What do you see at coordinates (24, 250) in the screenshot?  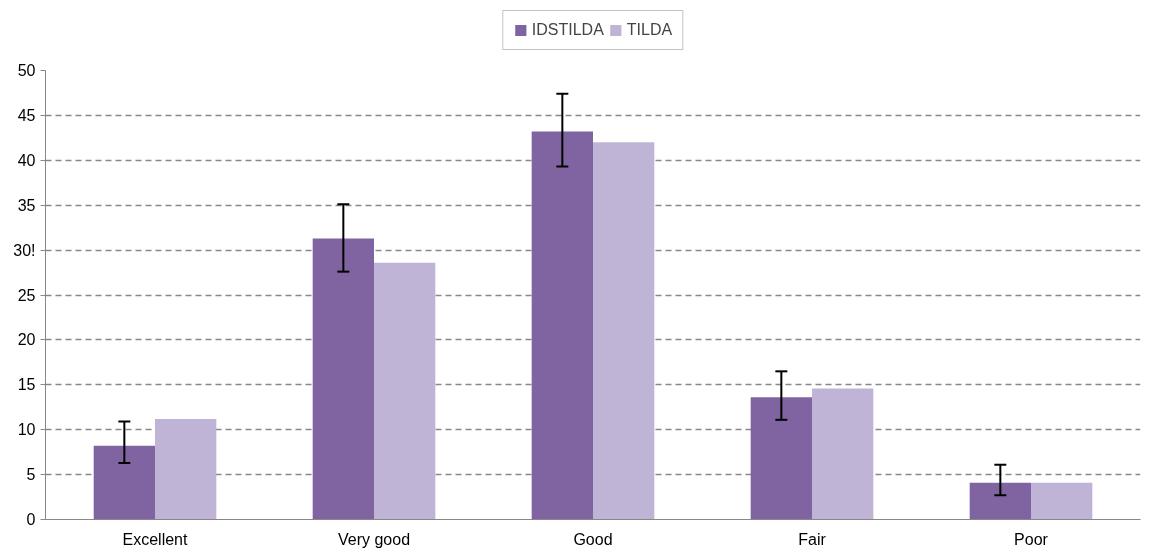 I see `y-tick-label: 30!` at bounding box center [24, 250].